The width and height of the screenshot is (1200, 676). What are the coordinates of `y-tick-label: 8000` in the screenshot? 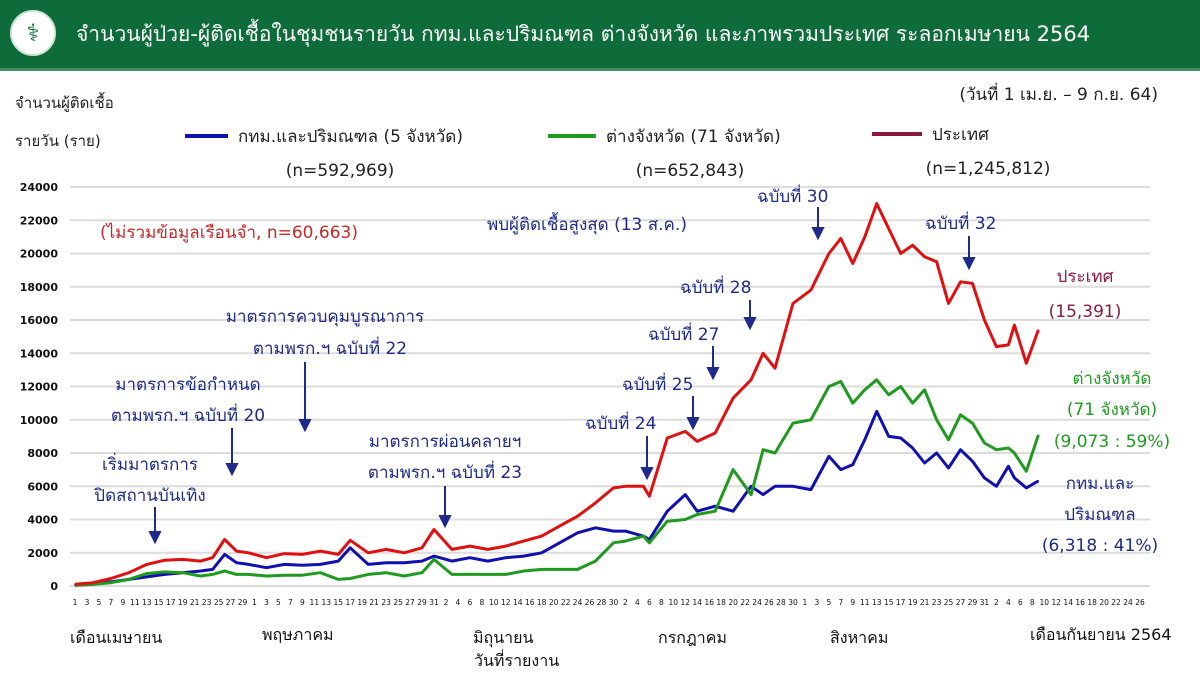 It's located at (42, 453).